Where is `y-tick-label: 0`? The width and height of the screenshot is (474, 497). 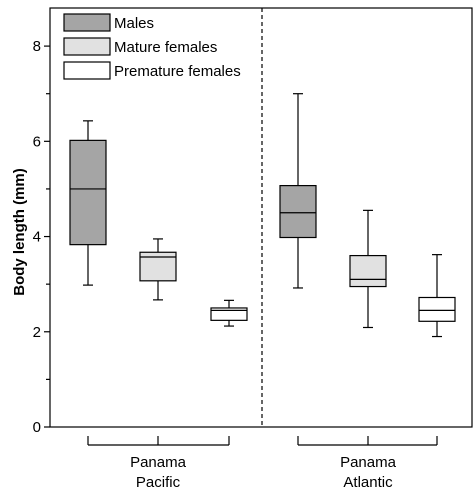
y-tick-label: 0 is located at coordinates (37, 427).